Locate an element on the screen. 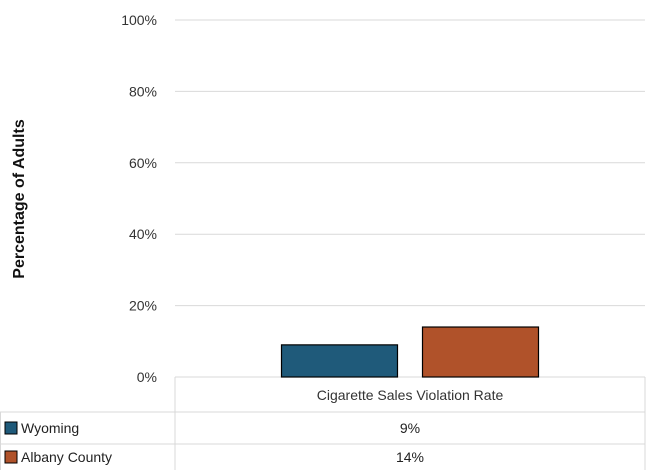 This screenshot has height=470, width=647. y-axis-label: Percentage of Adults is located at coordinates (19, 199).